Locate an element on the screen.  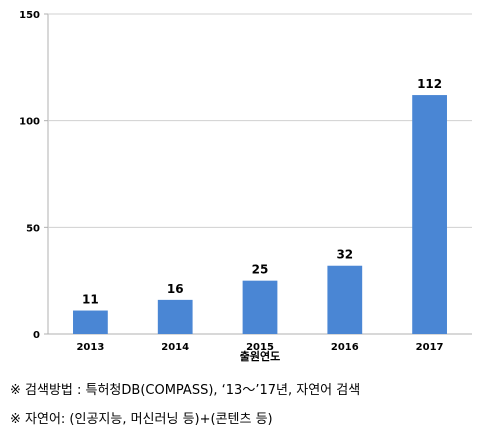
data-label: 32 is located at coordinates (344, 255).